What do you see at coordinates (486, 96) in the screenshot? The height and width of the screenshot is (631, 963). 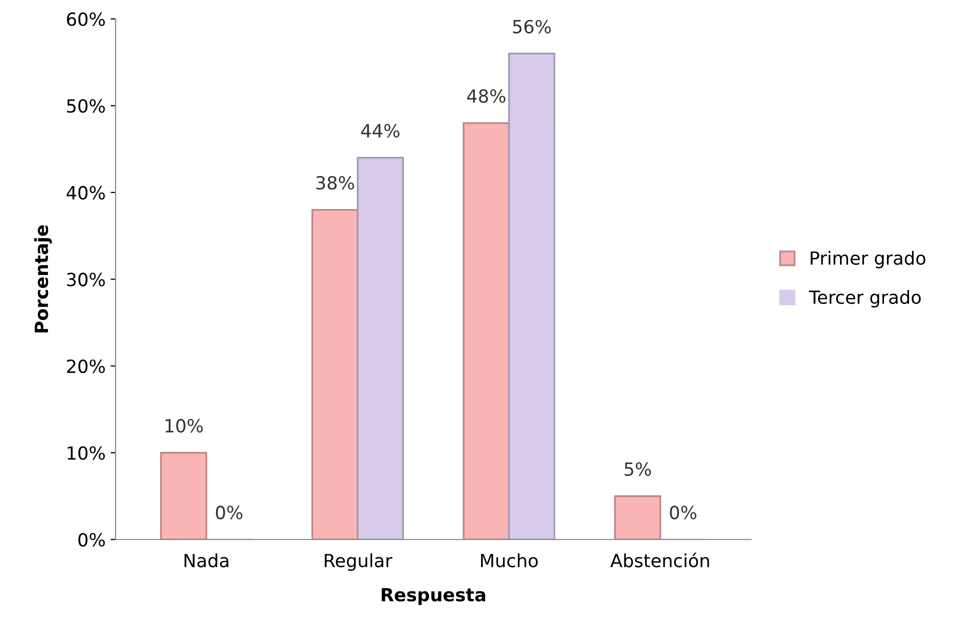 I see `data-label: 48%` at bounding box center [486, 96].